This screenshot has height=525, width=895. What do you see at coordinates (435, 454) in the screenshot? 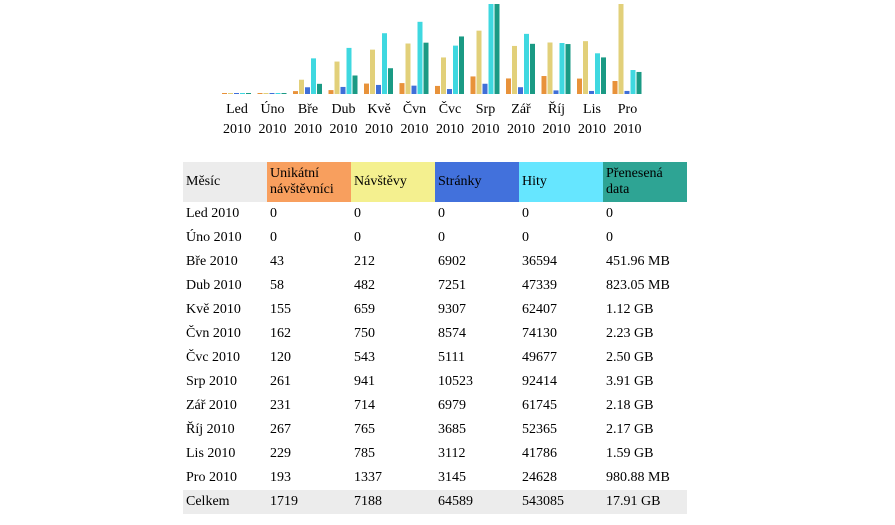
I see `table-row: Lis 2010 229 785 3112 41786 1.59 GB` at bounding box center [435, 454].